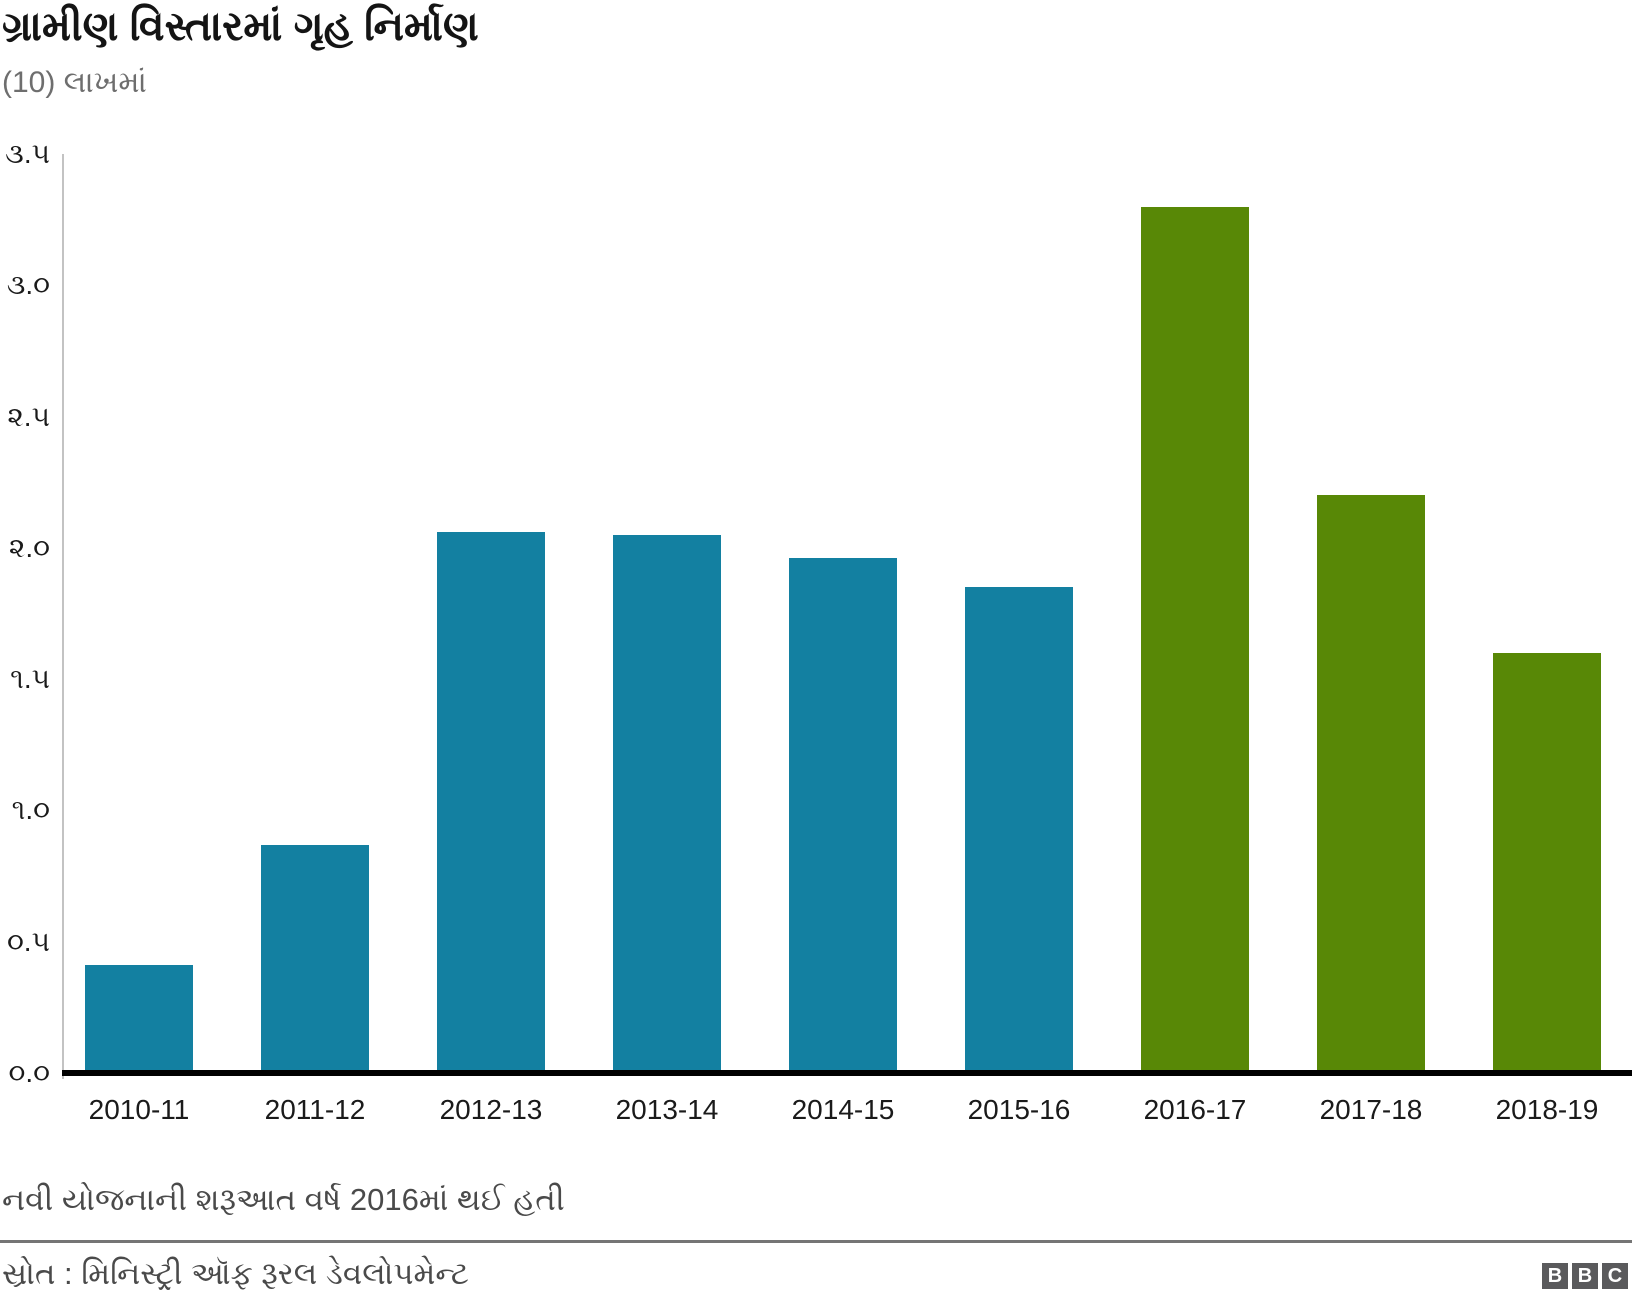  What do you see at coordinates (1371, 1109) in the screenshot?
I see `x-label-2017-18: 2017-18` at bounding box center [1371, 1109].